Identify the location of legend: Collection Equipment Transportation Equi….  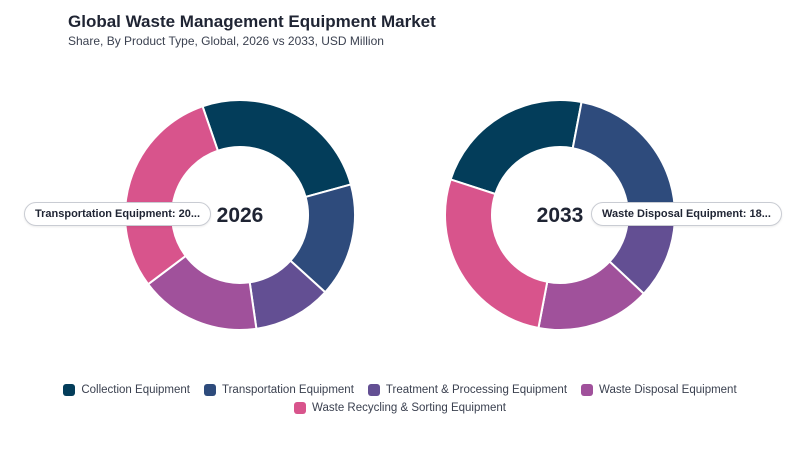
(400, 399).